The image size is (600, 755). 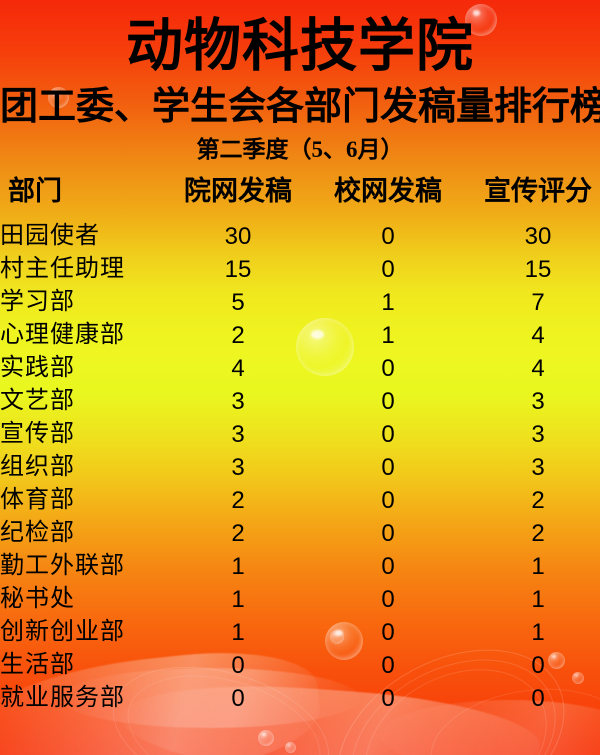 I want to click on table-header-row: 部门 院网发稿 校网发稿 宣传评分, so click(x=300, y=197).